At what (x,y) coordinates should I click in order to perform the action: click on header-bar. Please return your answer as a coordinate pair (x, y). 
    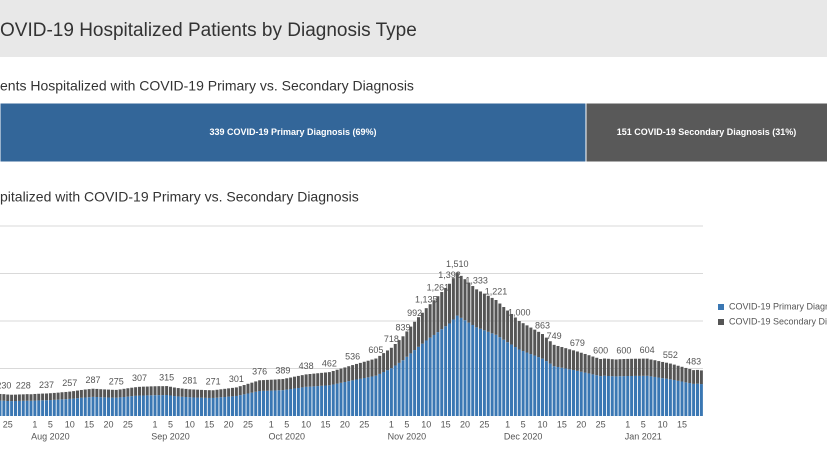
    Looking at the image, I should click on (413, 28).